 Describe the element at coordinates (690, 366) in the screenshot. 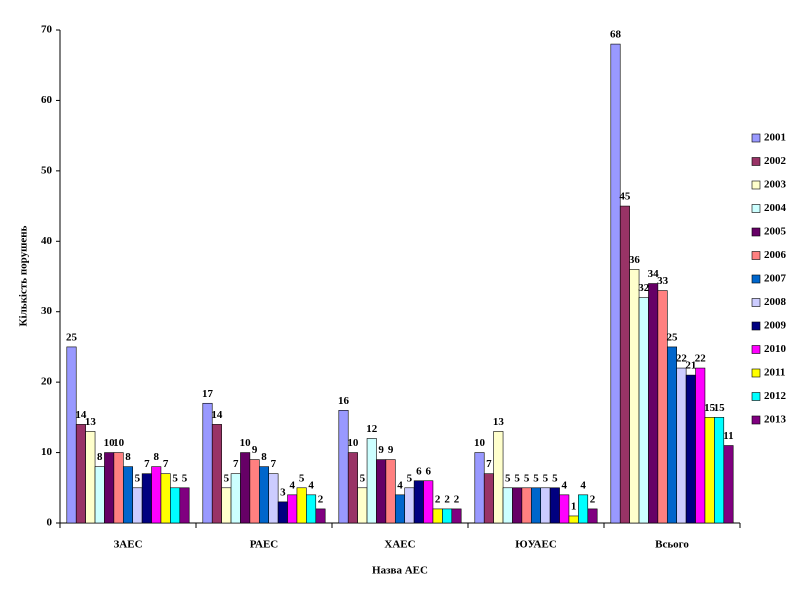

I see `value-label: 21` at that location.